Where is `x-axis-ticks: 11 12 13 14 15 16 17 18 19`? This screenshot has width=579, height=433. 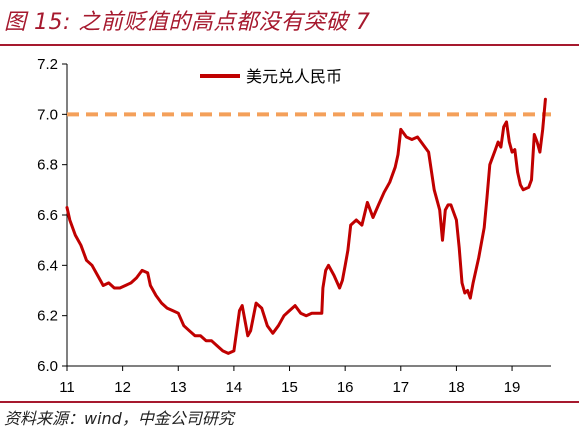
x-axis-ticks: 11 12 13 14 15 16 17 18 19 is located at coordinates (289, 381).